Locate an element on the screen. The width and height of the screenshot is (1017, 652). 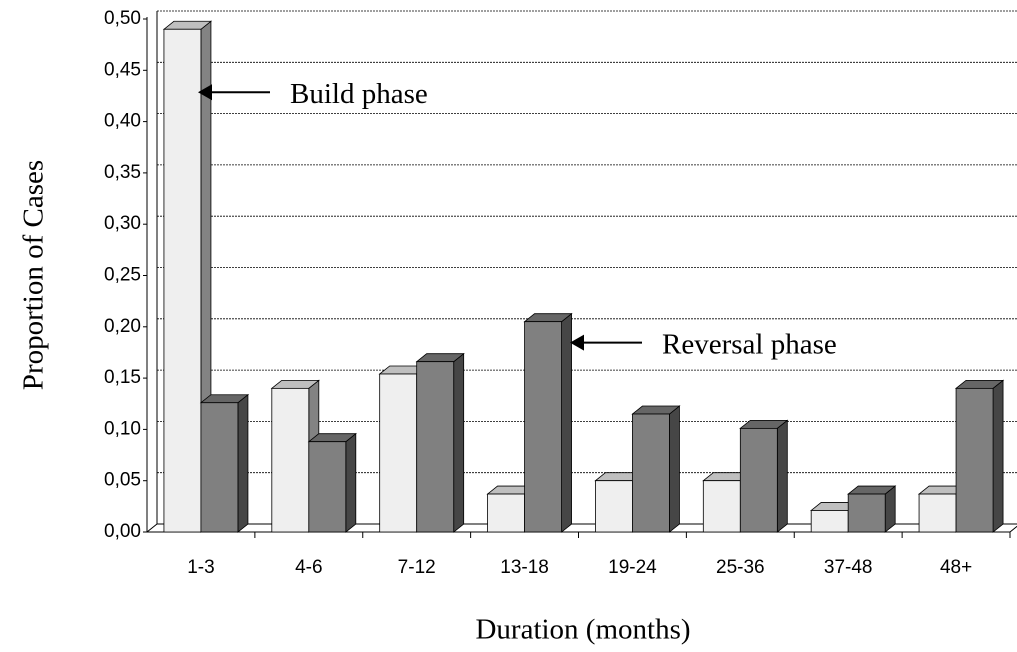
y-tick-label: 0,10 is located at coordinates (122, 428).